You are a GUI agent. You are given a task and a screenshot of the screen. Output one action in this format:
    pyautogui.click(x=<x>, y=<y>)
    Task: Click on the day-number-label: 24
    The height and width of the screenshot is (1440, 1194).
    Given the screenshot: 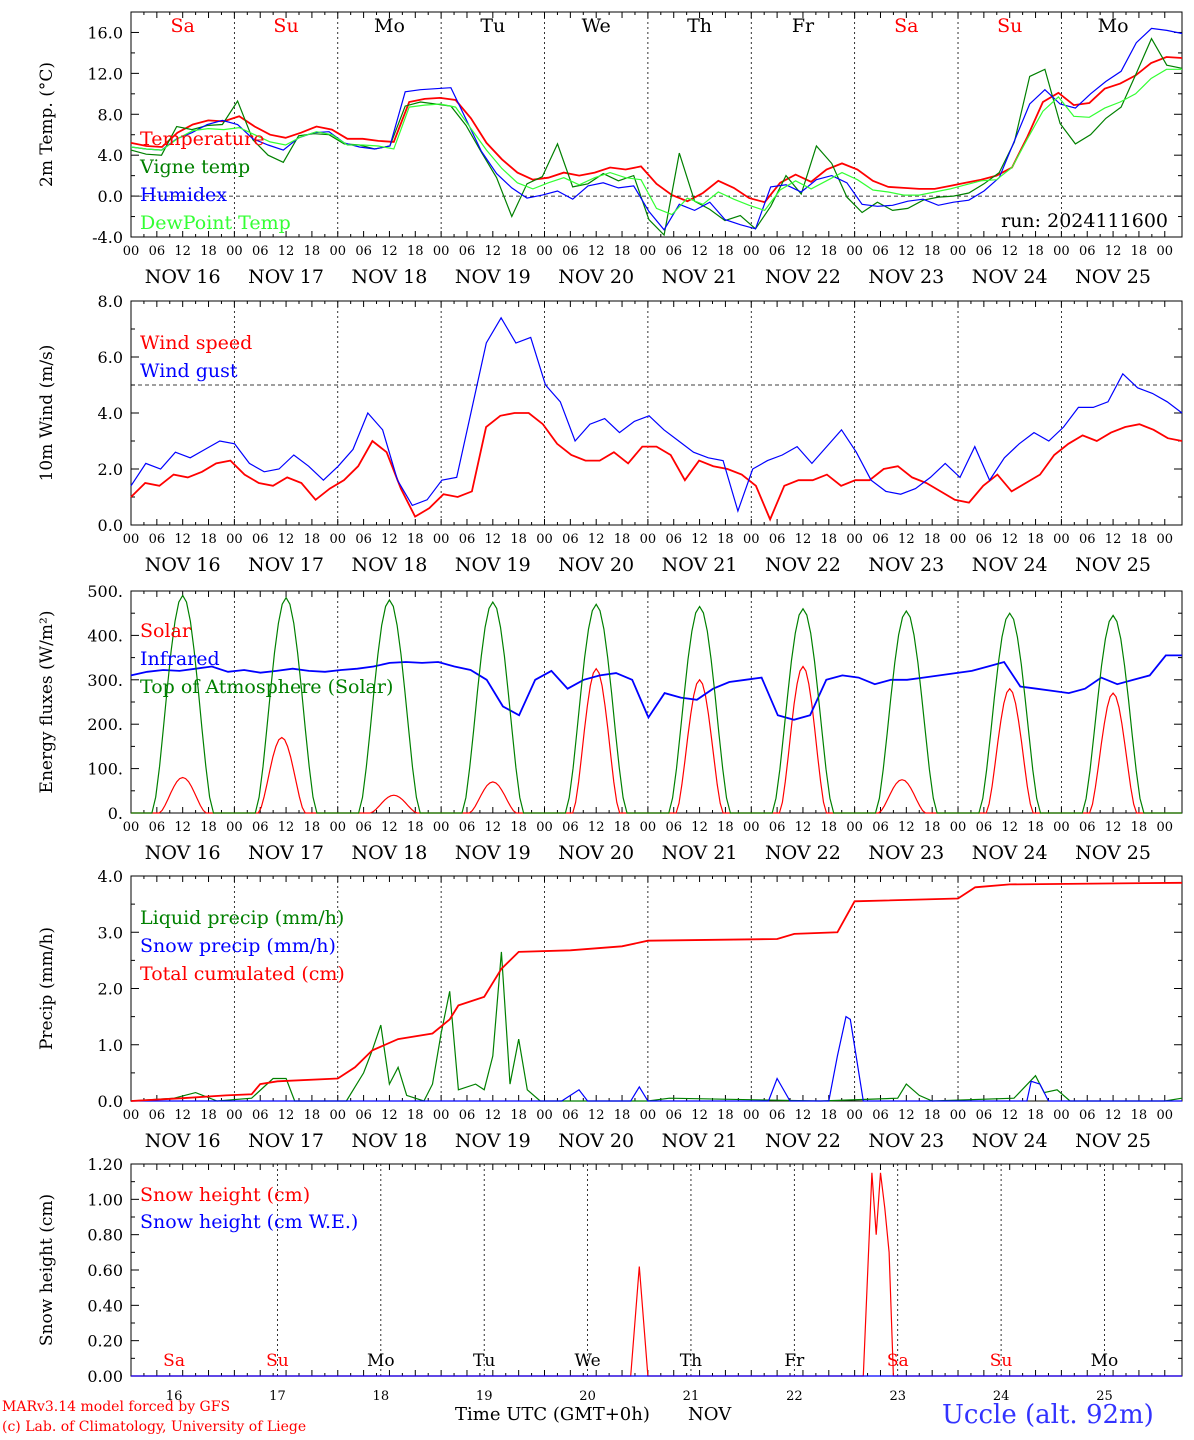 What is the action you would take?
    pyautogui.click(x=1001, y=1396)
    